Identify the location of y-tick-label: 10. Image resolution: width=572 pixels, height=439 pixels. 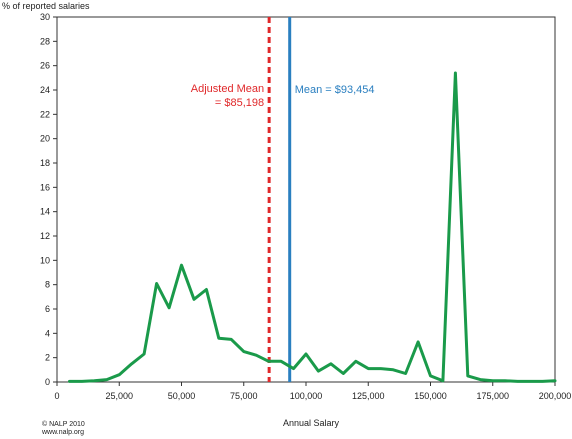
(45, 260).